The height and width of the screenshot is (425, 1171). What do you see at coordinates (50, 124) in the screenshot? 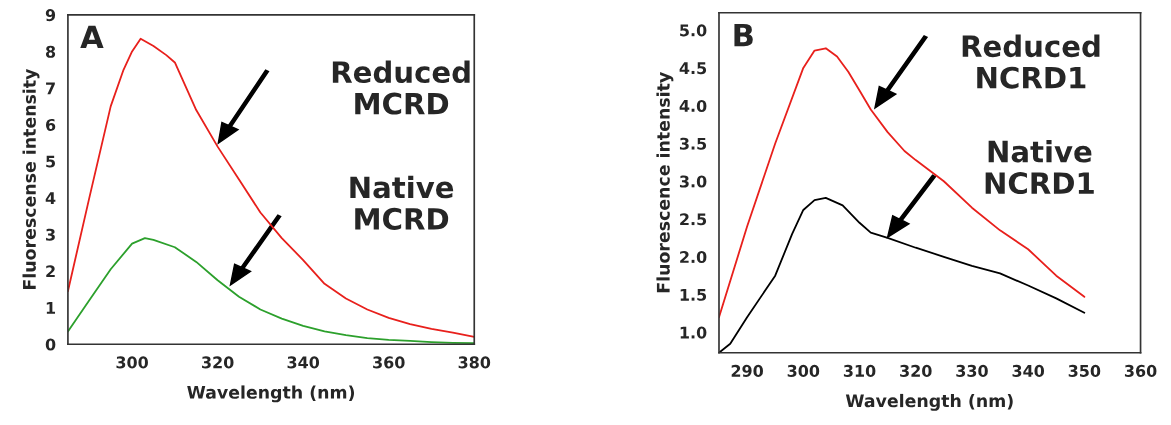
I see `y-tick-label: 6` at bounding box center [50, 124].